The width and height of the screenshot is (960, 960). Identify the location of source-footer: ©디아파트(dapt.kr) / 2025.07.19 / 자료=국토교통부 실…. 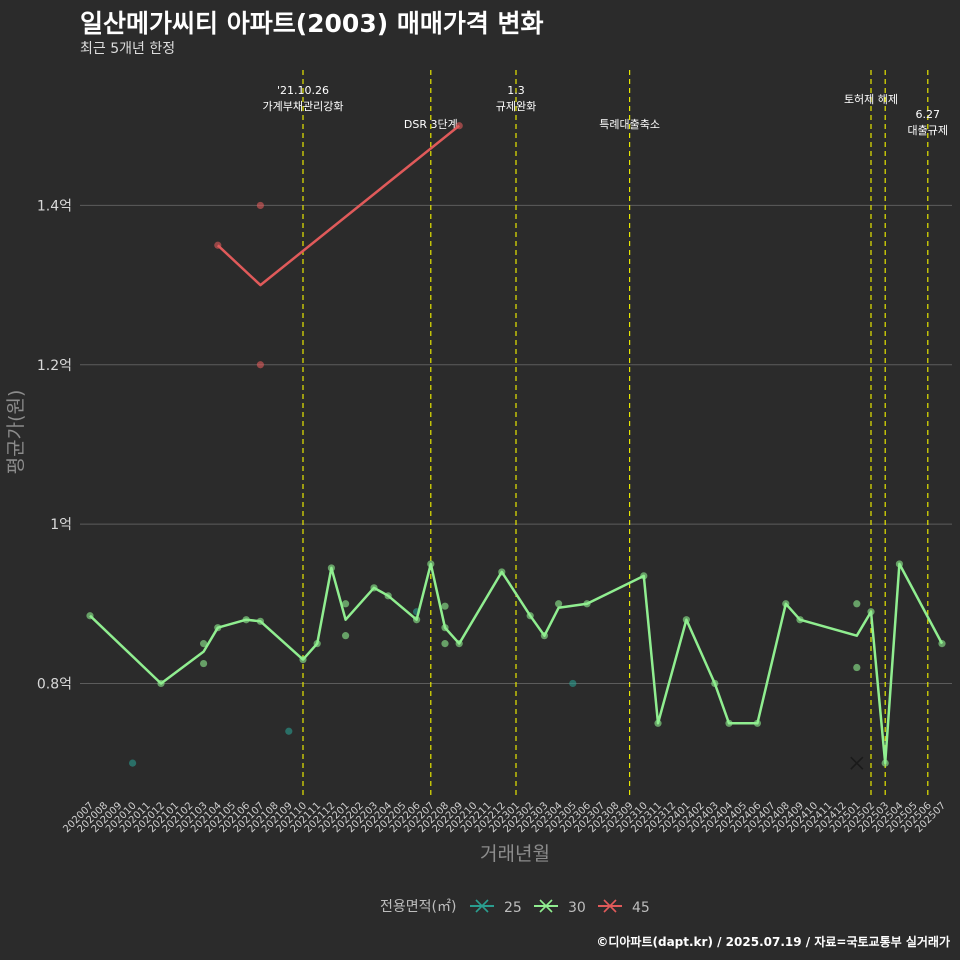
(773, 942).